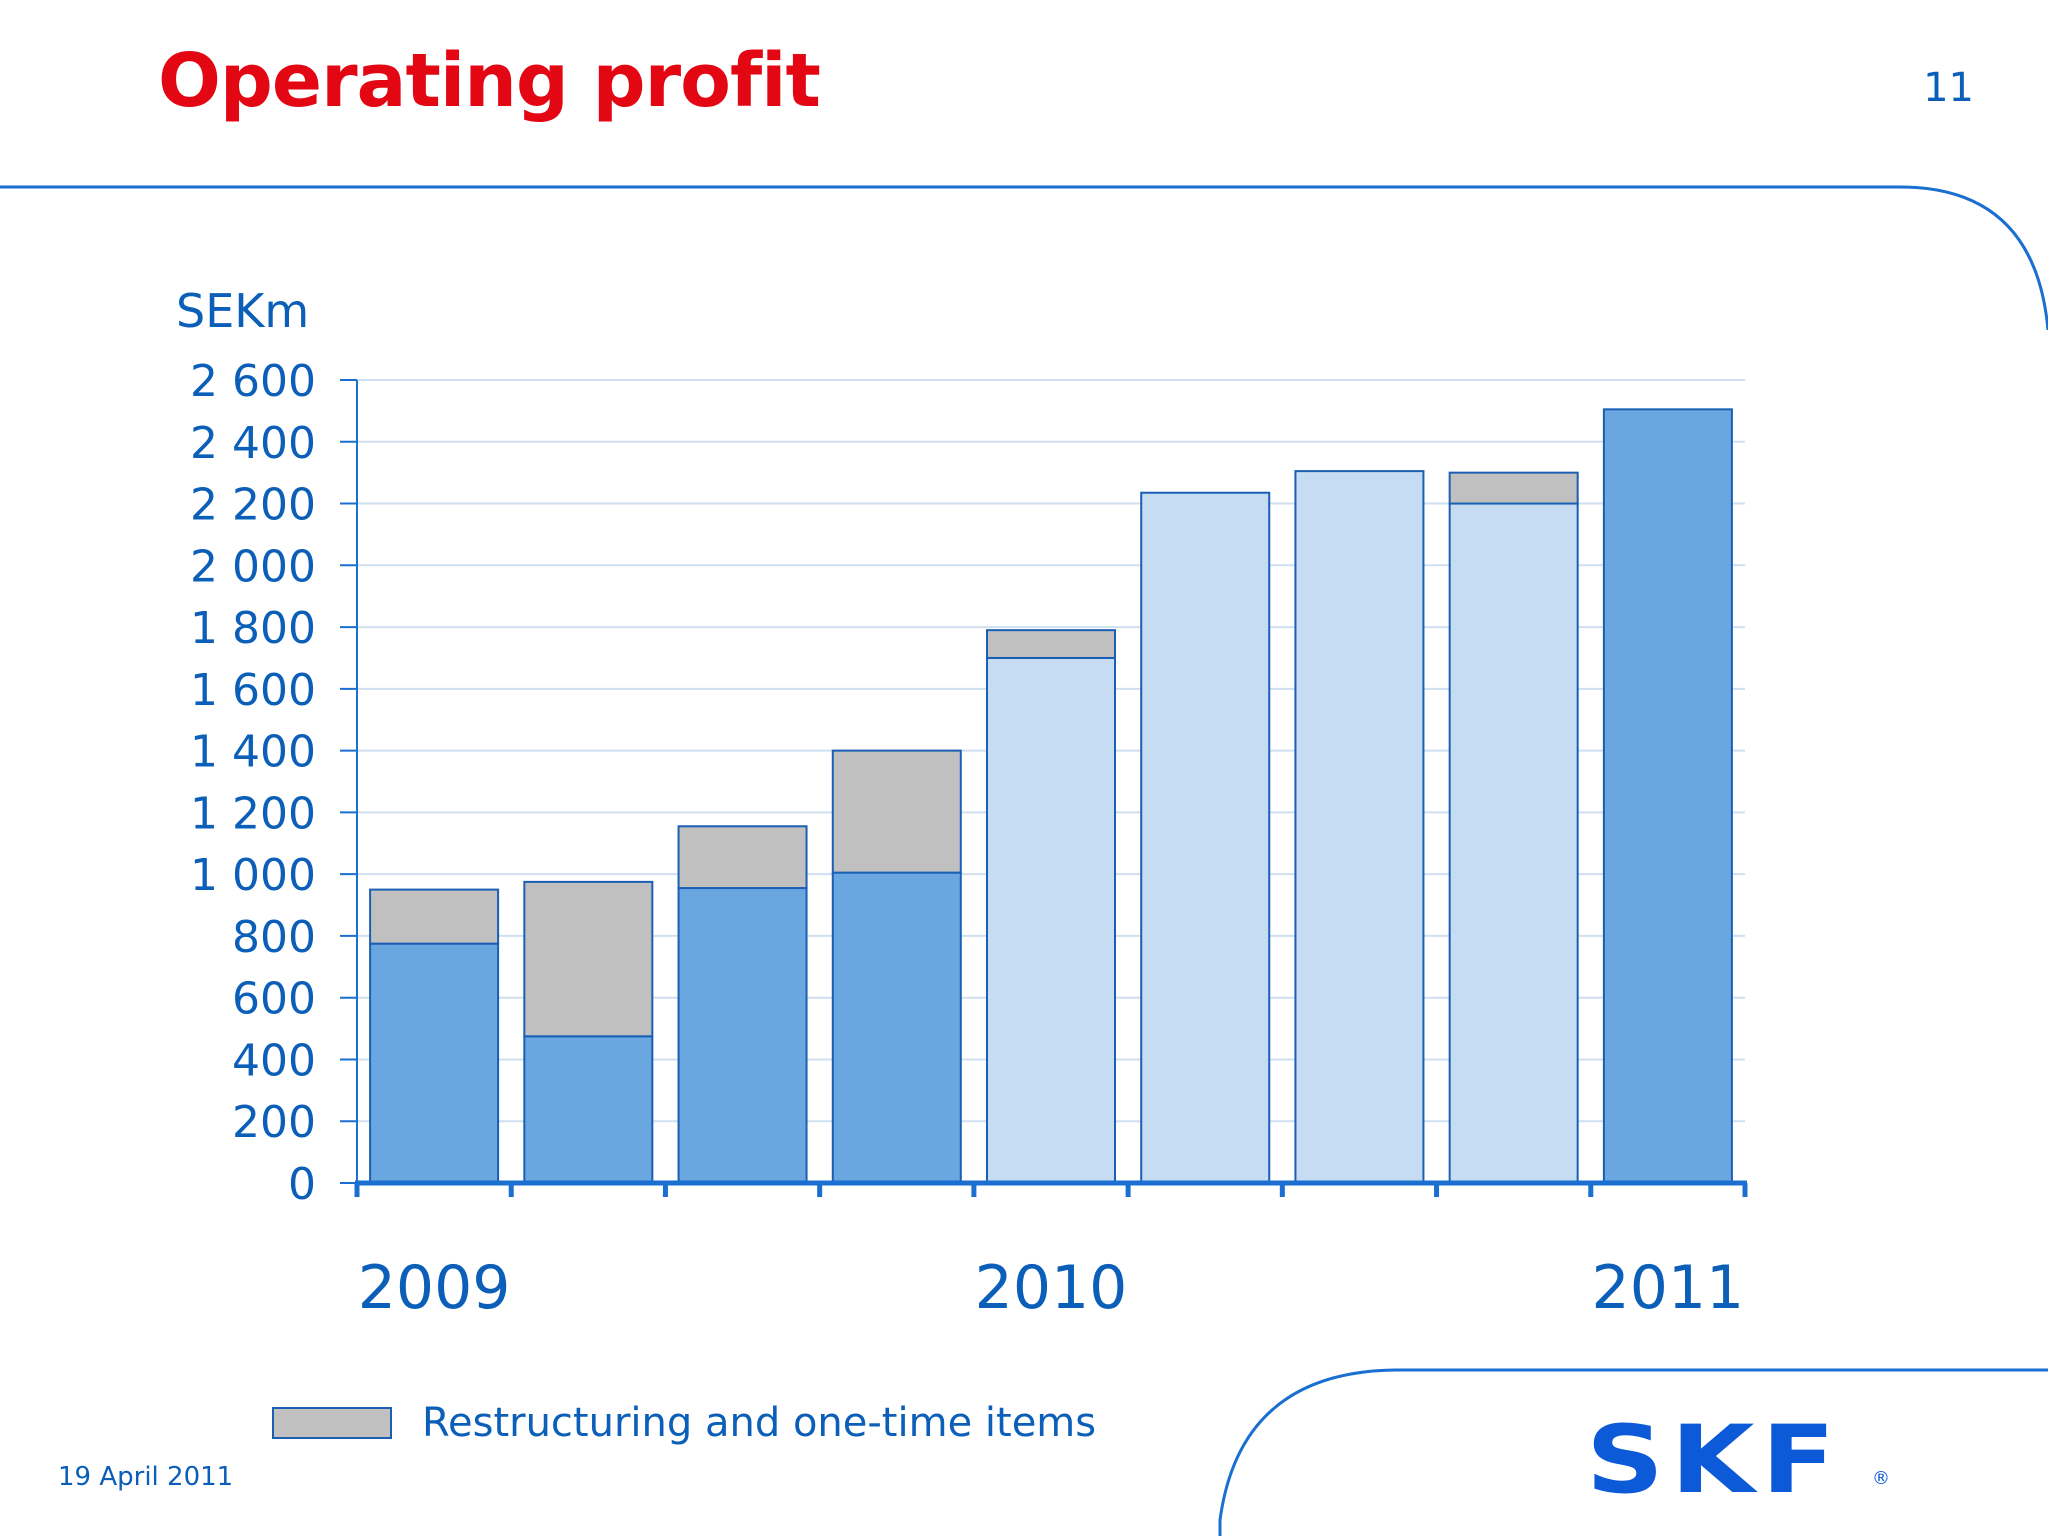 The width and height of the screenshot is (2048, 1536). I want to click on footer-corner-arc, so click(1633, 1452).